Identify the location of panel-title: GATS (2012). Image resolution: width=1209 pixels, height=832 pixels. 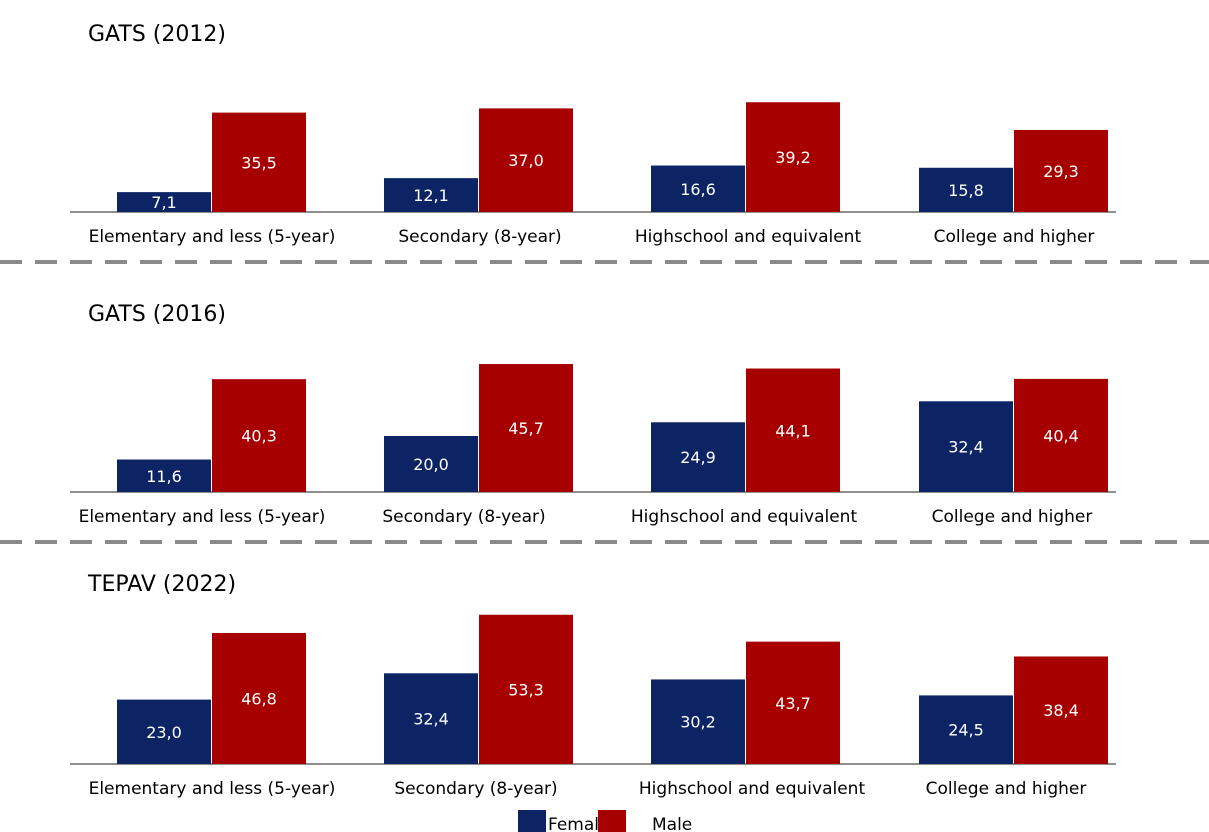
(157, 34).